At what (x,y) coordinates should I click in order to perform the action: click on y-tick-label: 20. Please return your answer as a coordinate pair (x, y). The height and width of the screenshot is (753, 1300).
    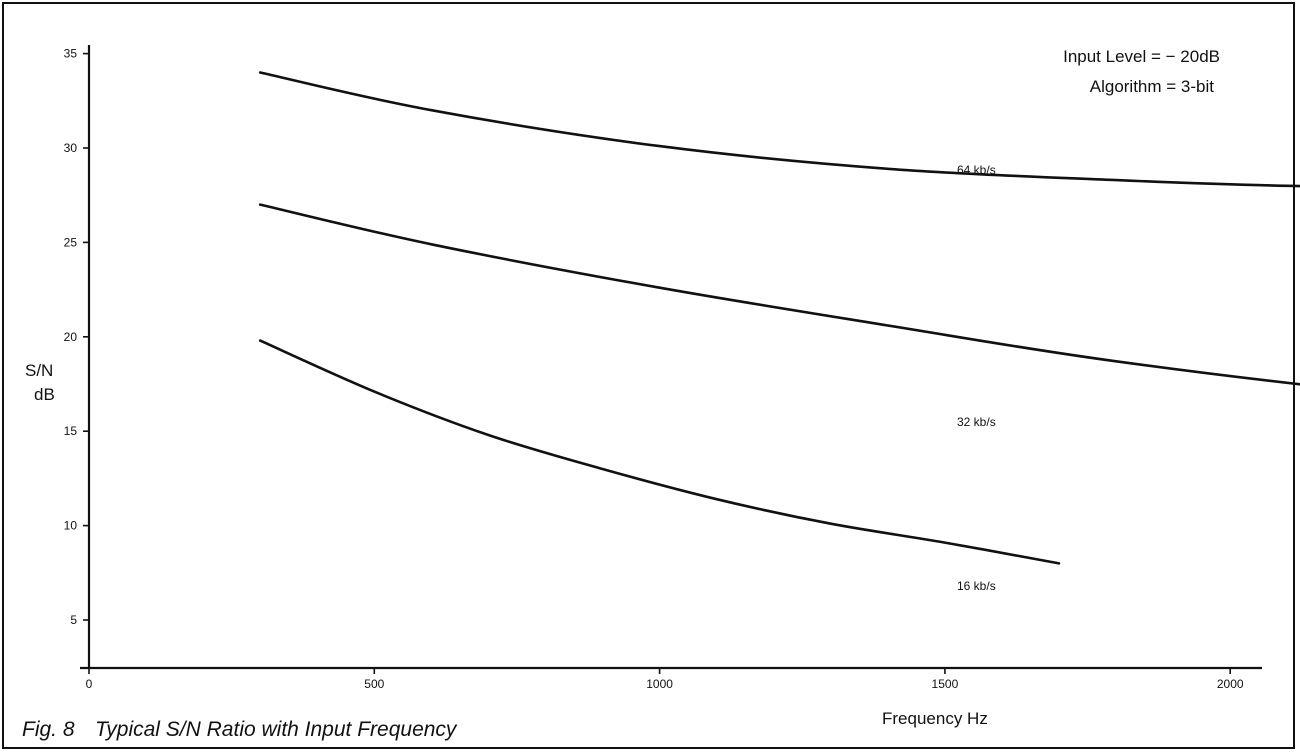
    Looking at the image, I should click on (71, 337).